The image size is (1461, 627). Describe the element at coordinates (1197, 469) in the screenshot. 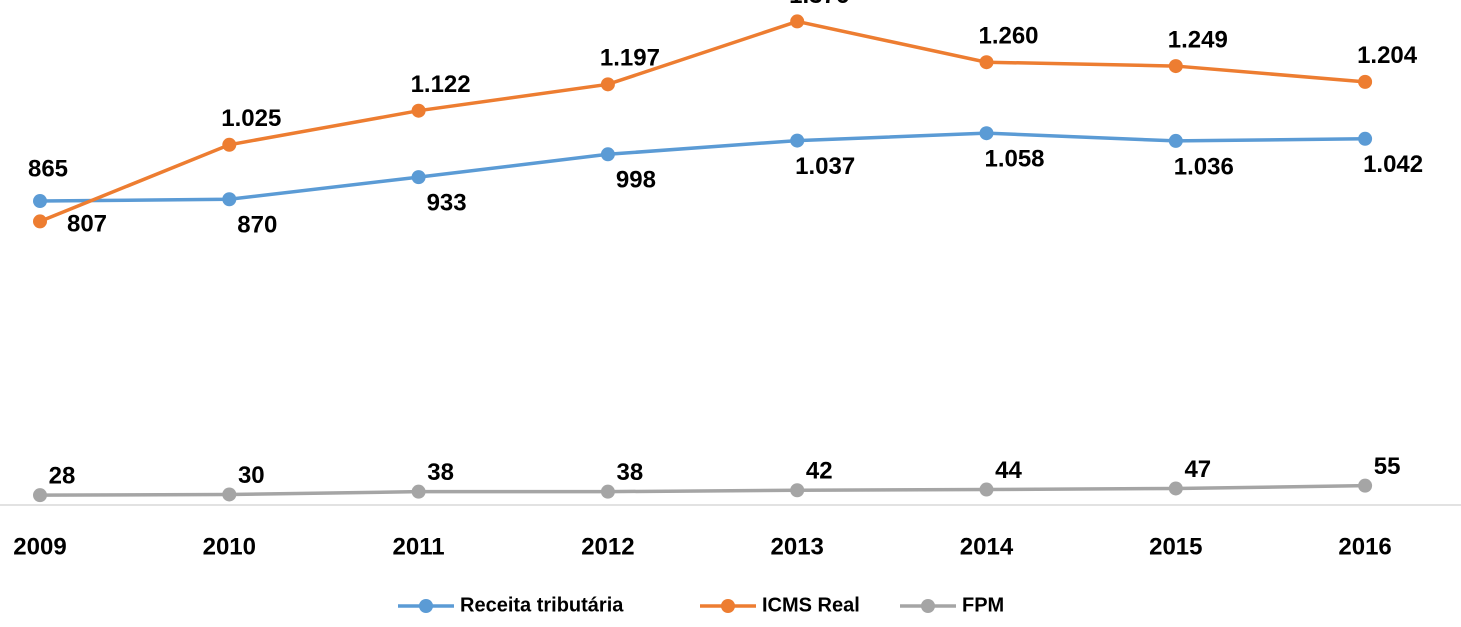

I see `data-label: 47` at that location.